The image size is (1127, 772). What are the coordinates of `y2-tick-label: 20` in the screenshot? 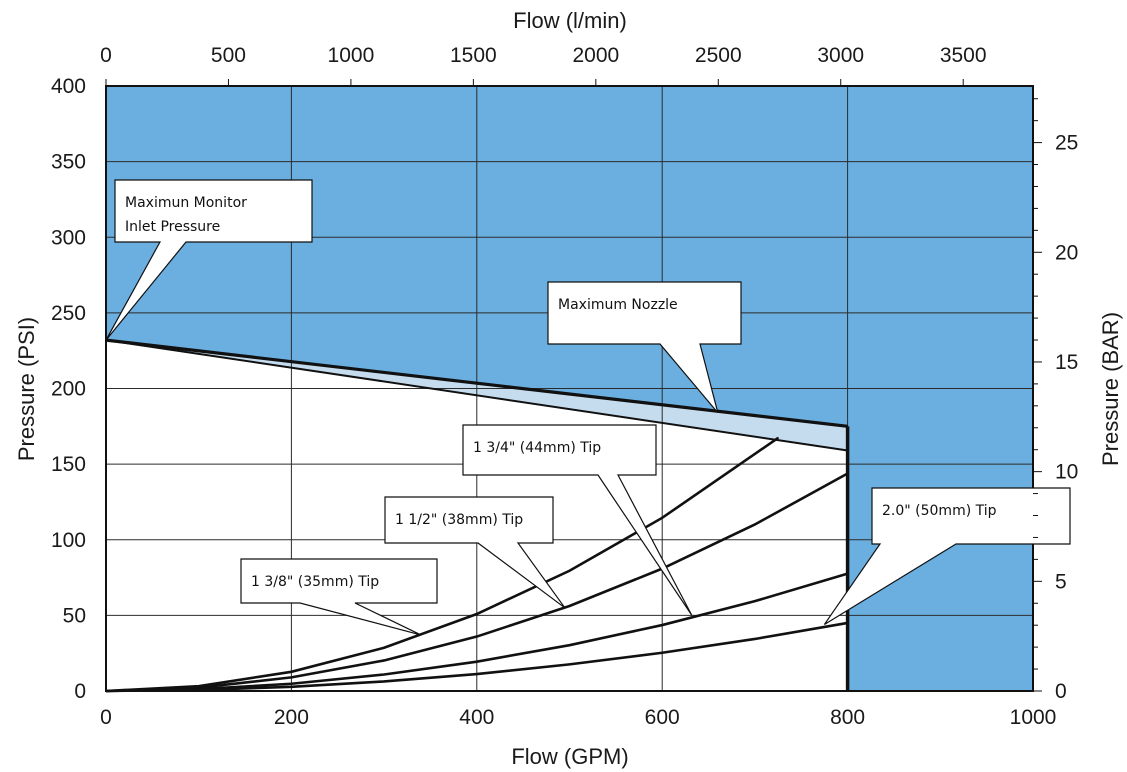 It's located at (1066, 252).